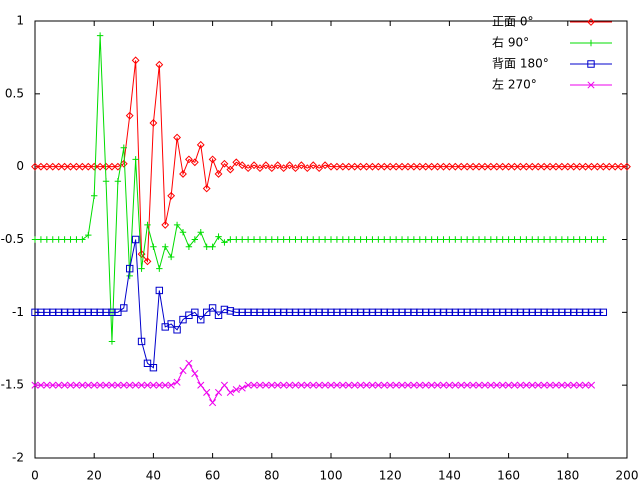  Describe the element at coordinates (627, 476) in the screenshot. I see `x-tick-label: 200` at that location.